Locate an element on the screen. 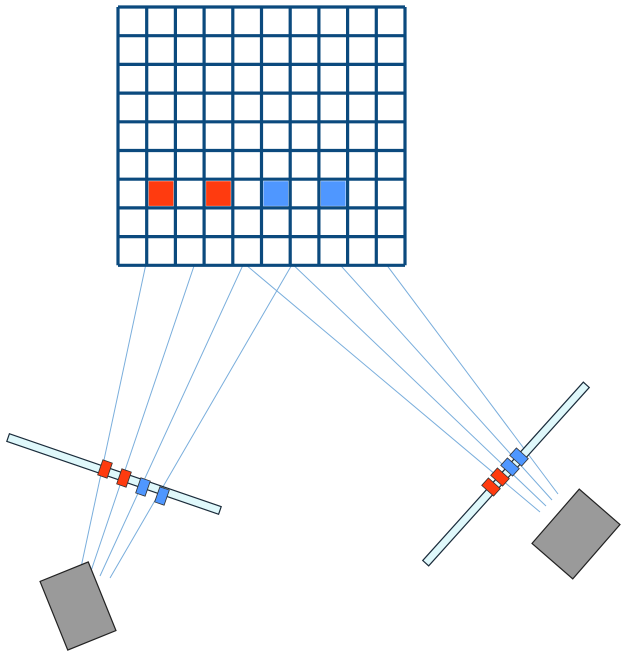 The width and height of the screenshot is (625, 655). right-image-plane is located at coordinates (506, 474).